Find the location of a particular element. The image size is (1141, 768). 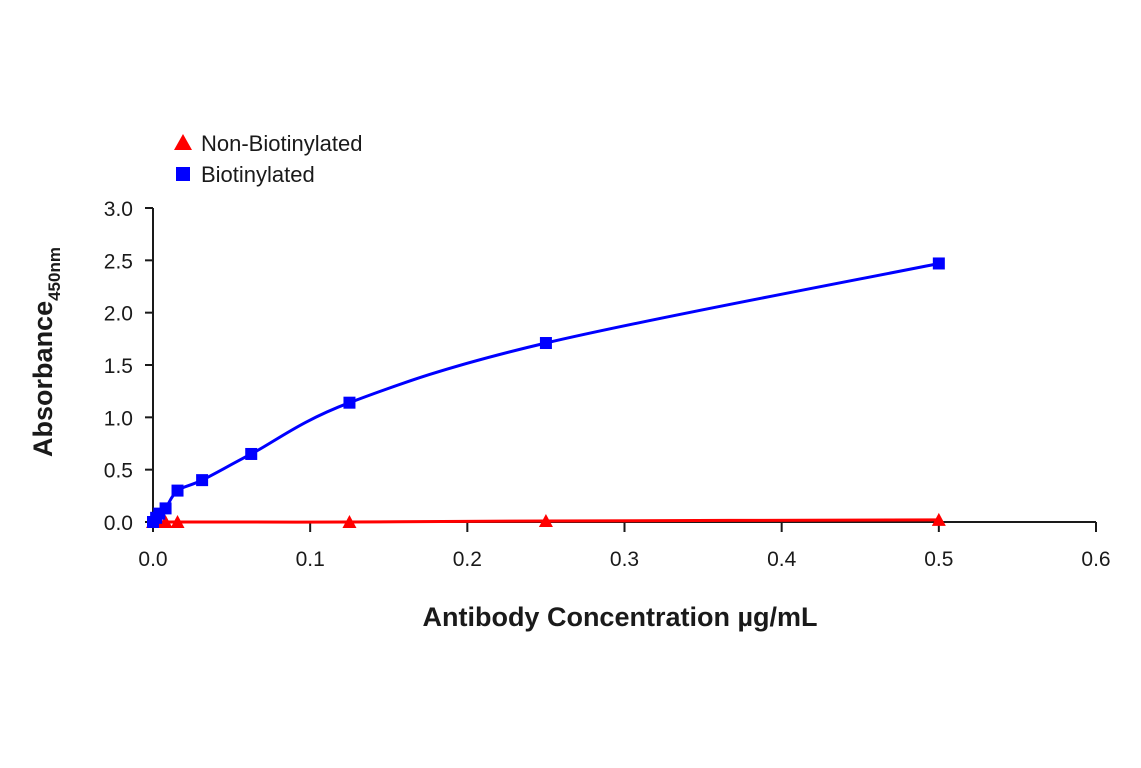

y-axis-title: Absorbance450nm is located at coordinates (46, 352).